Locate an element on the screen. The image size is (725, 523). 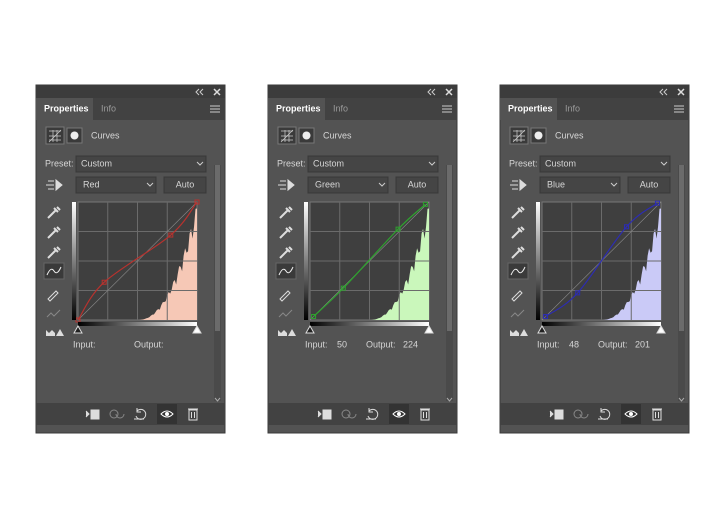
active-tab is located at coordinates (64, 109).